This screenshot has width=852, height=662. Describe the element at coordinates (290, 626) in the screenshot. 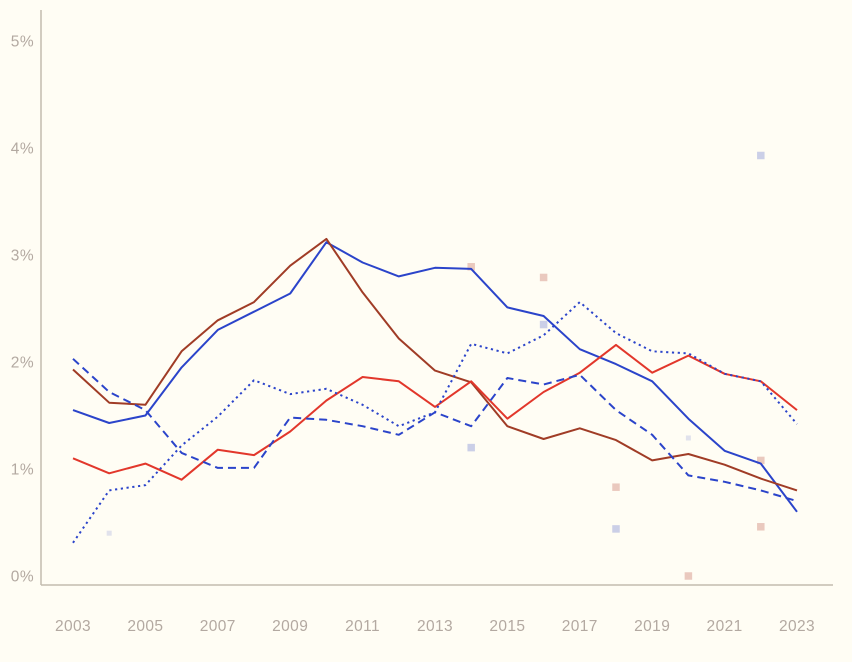

I see `x-tick-label: 2009` at that location.